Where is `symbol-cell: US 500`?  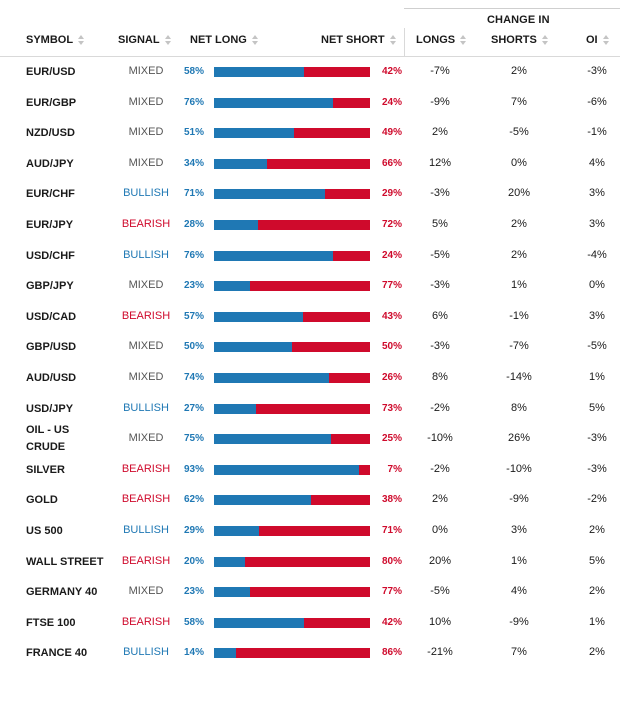 symbol-cell: US 500 is located at coordinates (44, 531).